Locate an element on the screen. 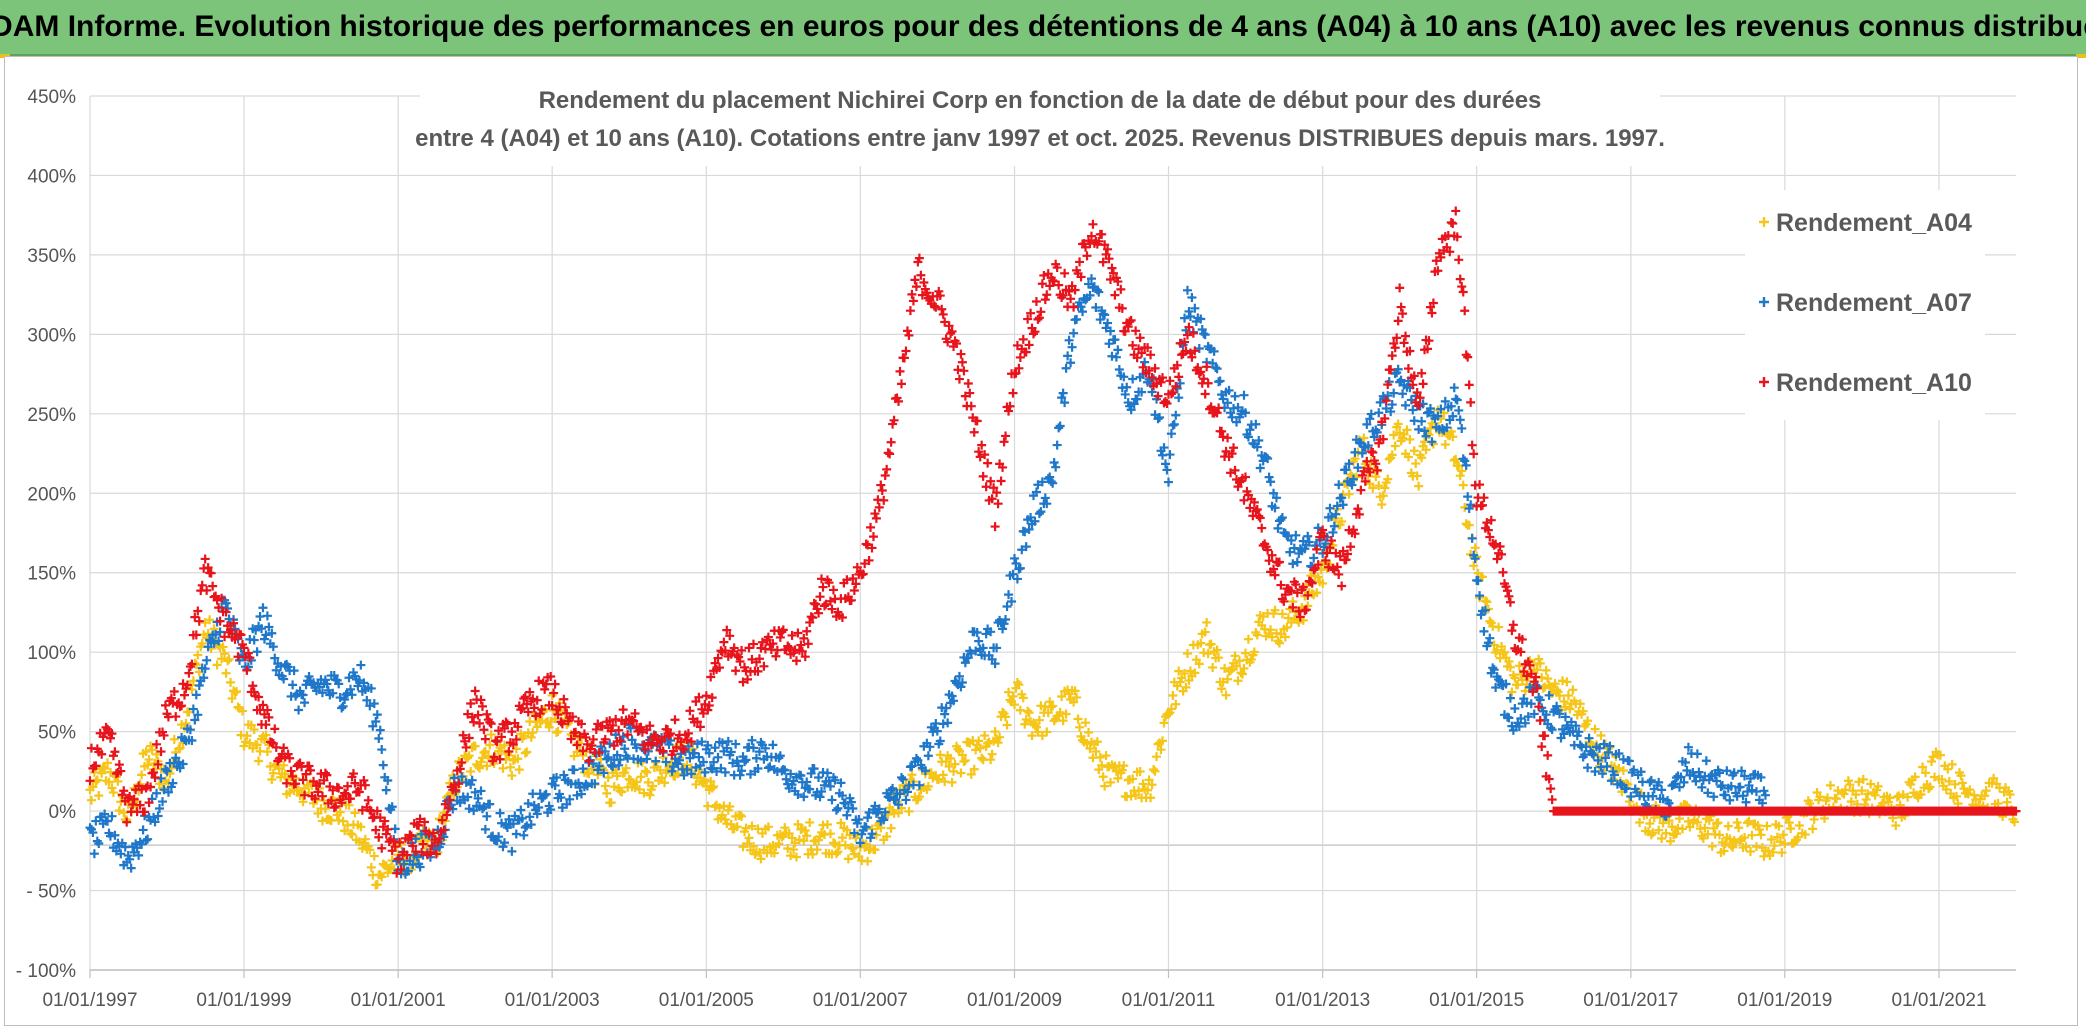 This screenshot has width=2086, height=1032. x-tick-label: 01/01/2003 is located at coordinates (552, 1000).